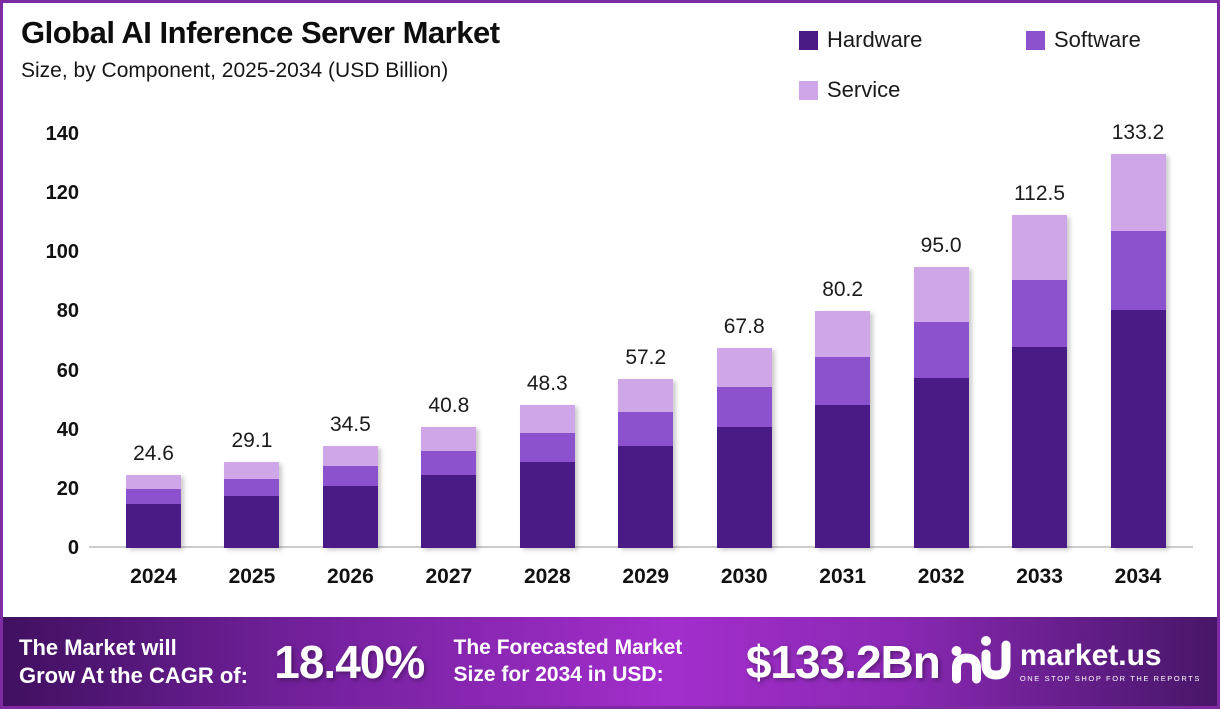 Image resolution: width=1220 pixels, height=709 pixels. Describe the element at coordinates (842, 576) in the screenshot. I see `x-axis-label-2031: 2031` at that location.